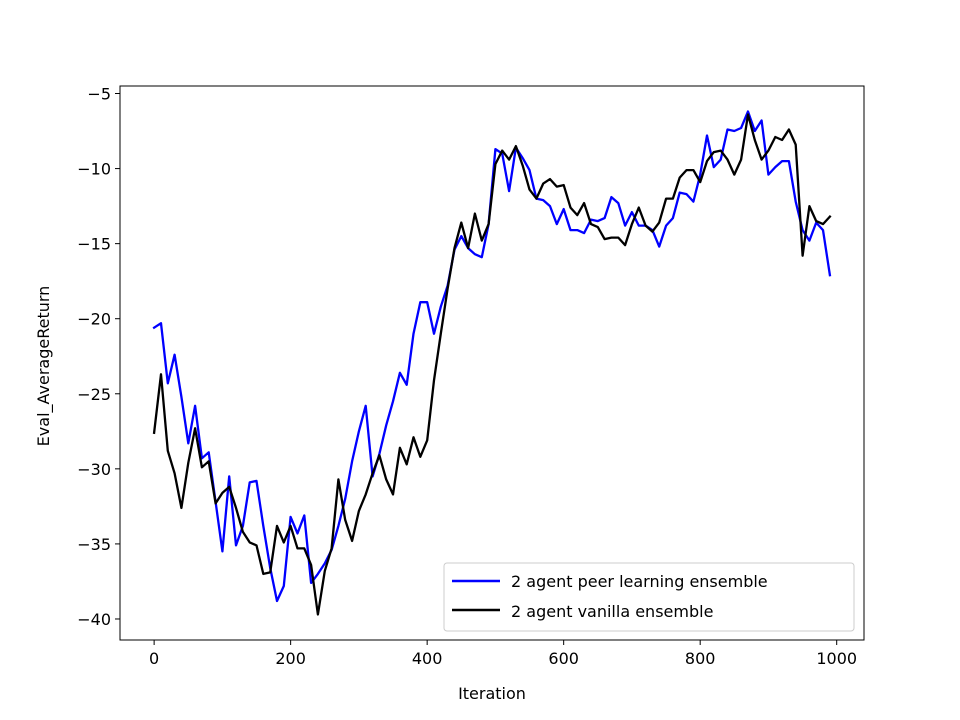 The height and width of the screenshot is (720, 960). Describe the element at coordinates (94, 319) in the screenshot. I see `y-tick-label: −20` at that location.